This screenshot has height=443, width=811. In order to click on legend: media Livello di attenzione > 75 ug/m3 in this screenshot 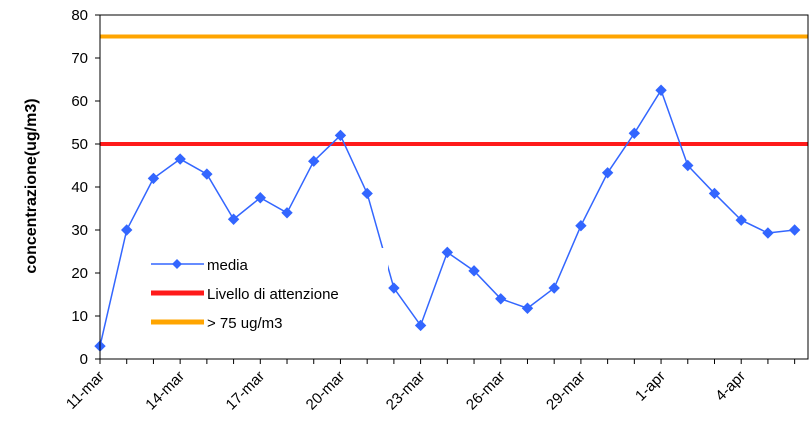, I will do `click(265, 299)`.